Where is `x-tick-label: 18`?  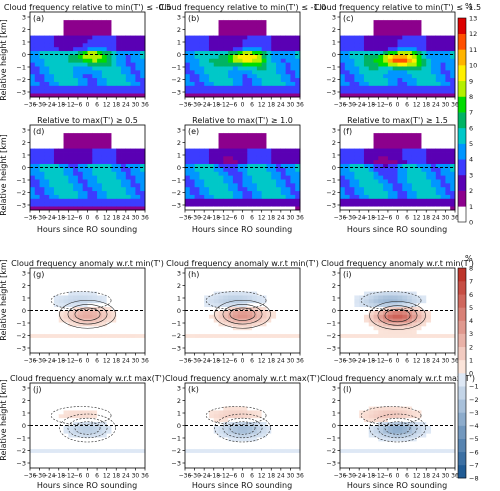 x-tick-label: 18 is located at coordinates (116, 361).